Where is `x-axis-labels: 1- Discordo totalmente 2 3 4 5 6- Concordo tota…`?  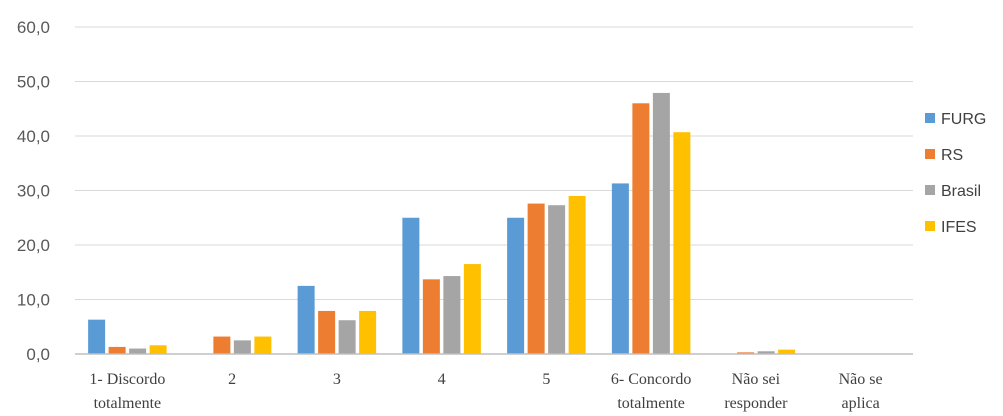 x-axis-labels: 1- Discordo totalmente 2 3 4 5 6- Concordo tota… is located at coordinates (485, 391).